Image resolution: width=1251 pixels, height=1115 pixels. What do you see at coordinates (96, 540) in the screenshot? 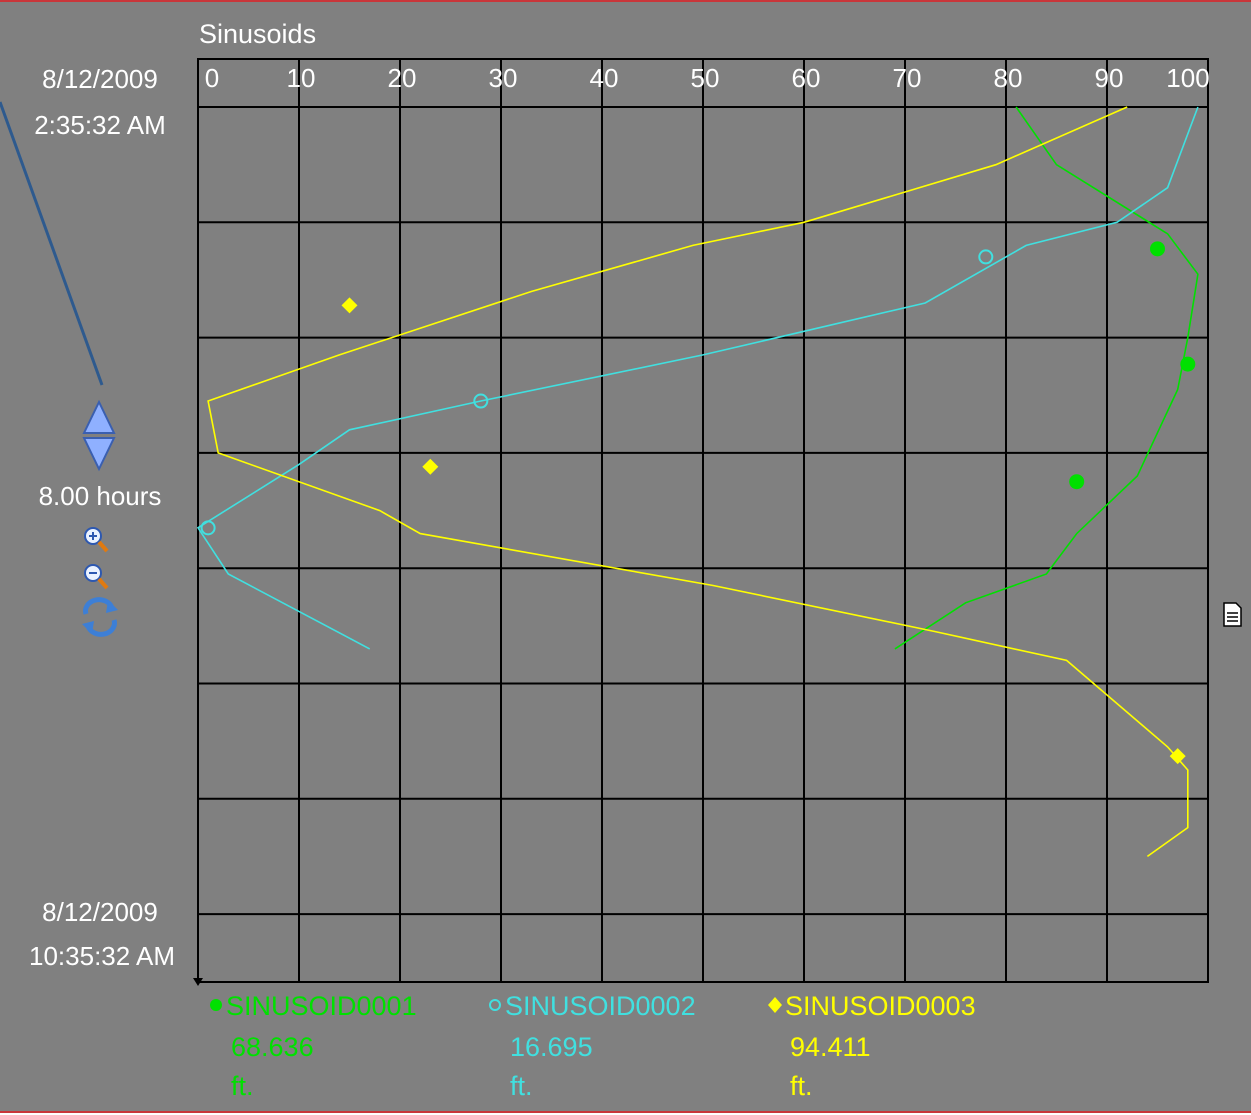
I see `zoom-in-icon` at bounding box center [96, 540].